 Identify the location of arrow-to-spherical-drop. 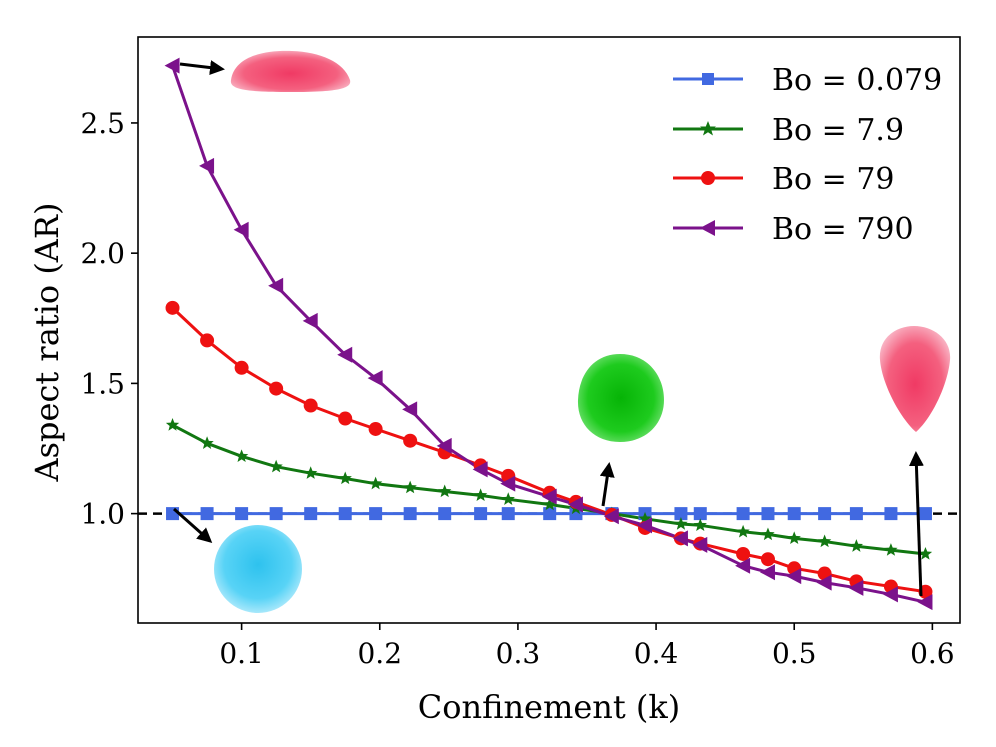
(193, 525).